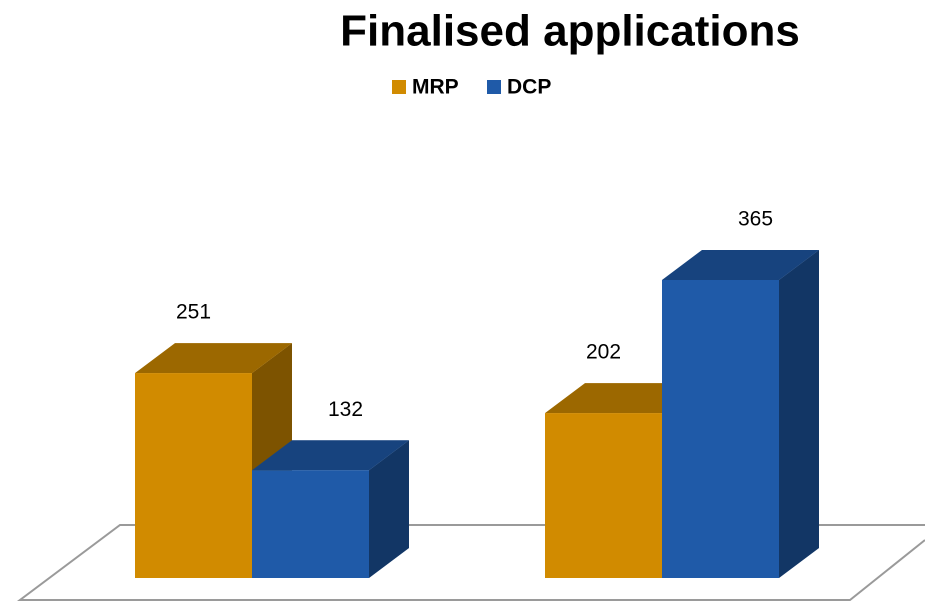  What do you see at coordinates (345, 409) in the screenshot?
I see `value-label: 132` at bounding box center [345, 409].